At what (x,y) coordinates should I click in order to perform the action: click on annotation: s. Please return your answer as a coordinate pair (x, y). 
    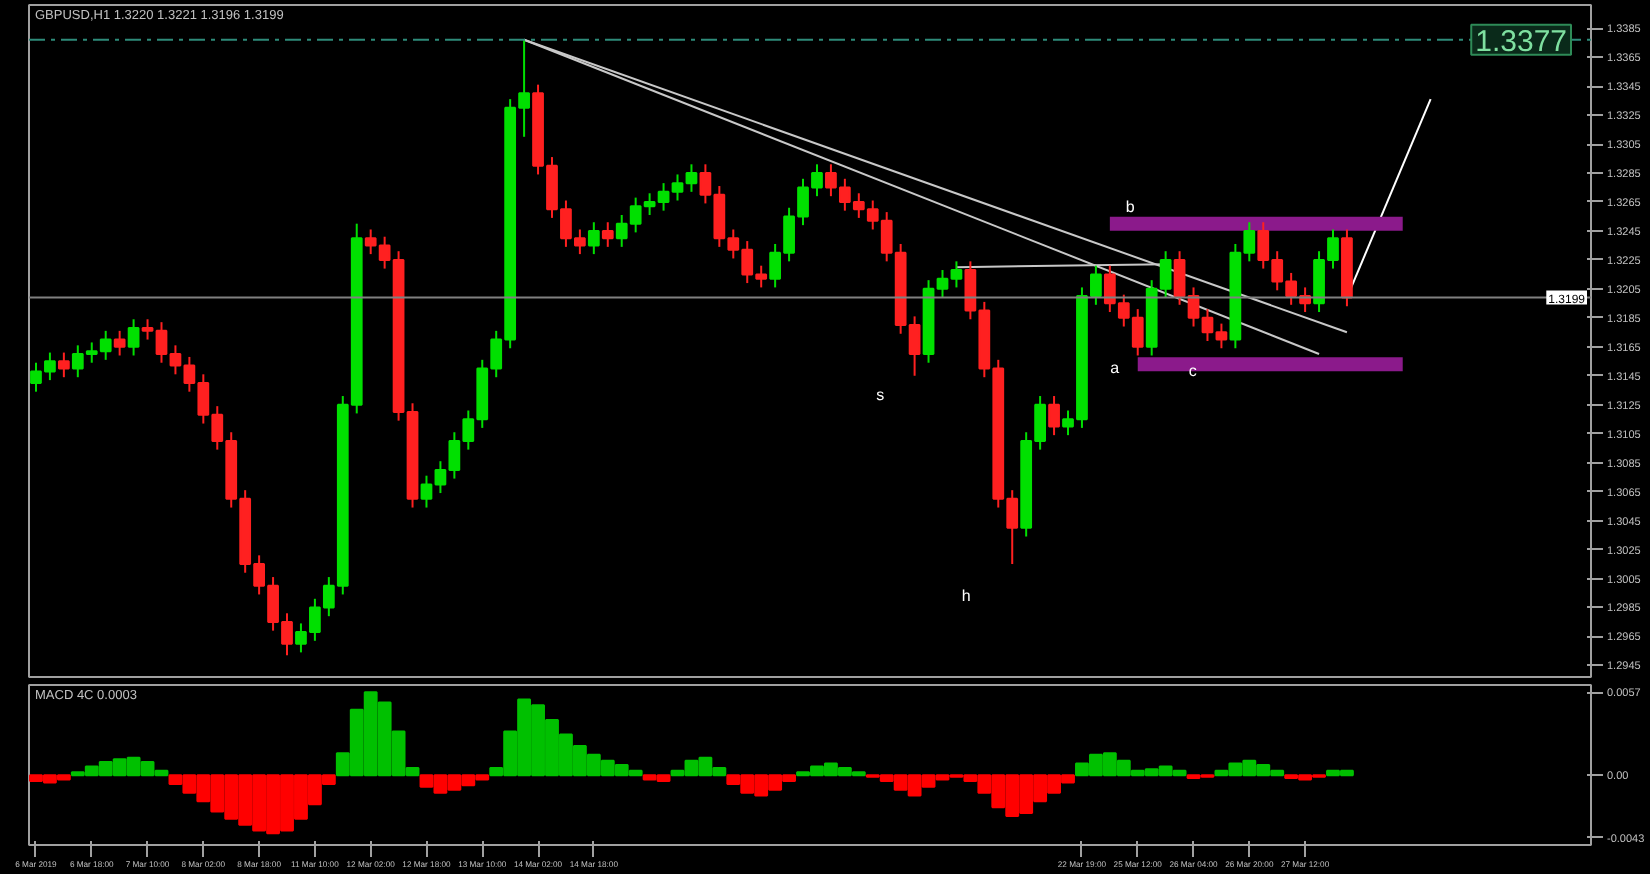
    Looking at the image, I should click on (880, 394).